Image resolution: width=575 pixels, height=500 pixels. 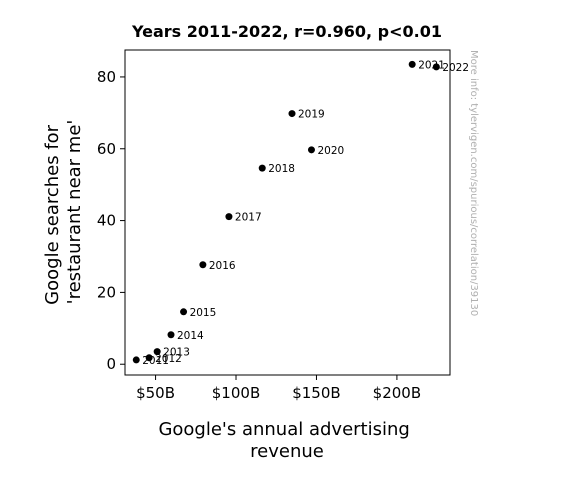 What do you see at coordinates (106, 149) in the screenshot?
I see `y-tick-label: 60` at bounding box center [106, 149].